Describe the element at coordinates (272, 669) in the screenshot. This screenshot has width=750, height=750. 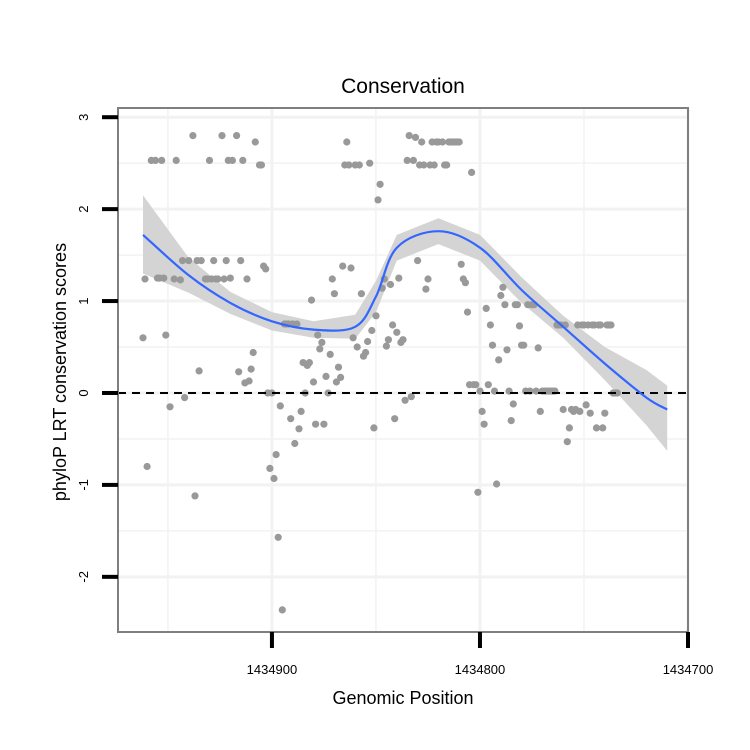
I see `x-tick-label: 1434900` at that location.